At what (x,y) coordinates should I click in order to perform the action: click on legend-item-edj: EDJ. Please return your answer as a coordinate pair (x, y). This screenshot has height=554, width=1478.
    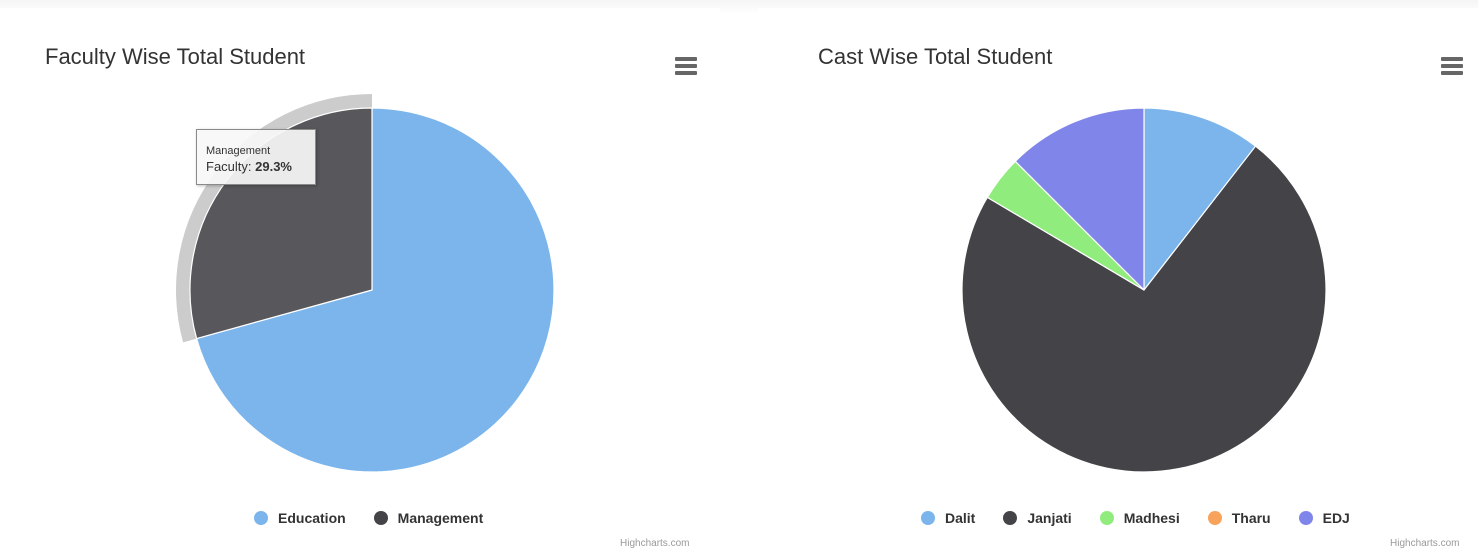
    Looking at the image, I should click on (1324, 518).